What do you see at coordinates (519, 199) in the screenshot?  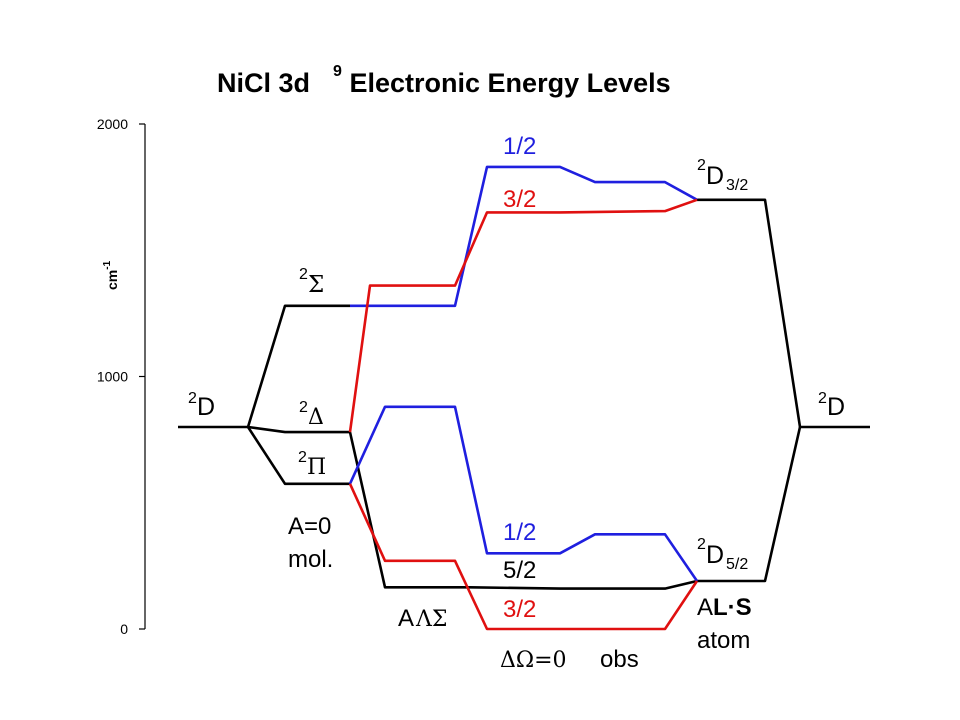 I see `omega-upper-three-half: 3/2` at bounding box center [519, 199].